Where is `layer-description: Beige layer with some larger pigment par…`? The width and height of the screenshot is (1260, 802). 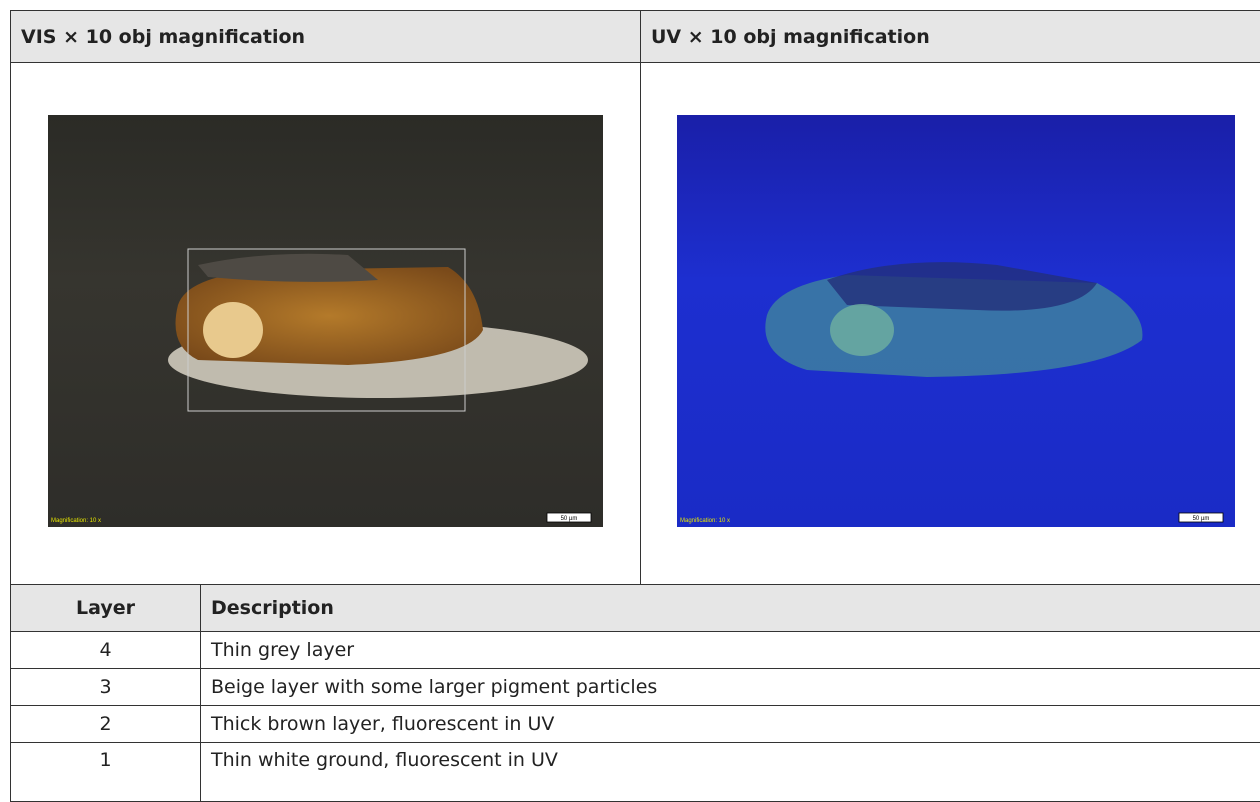
layer-description: Beige layer with some larger pigment par… is located at coordinates (730, 687).